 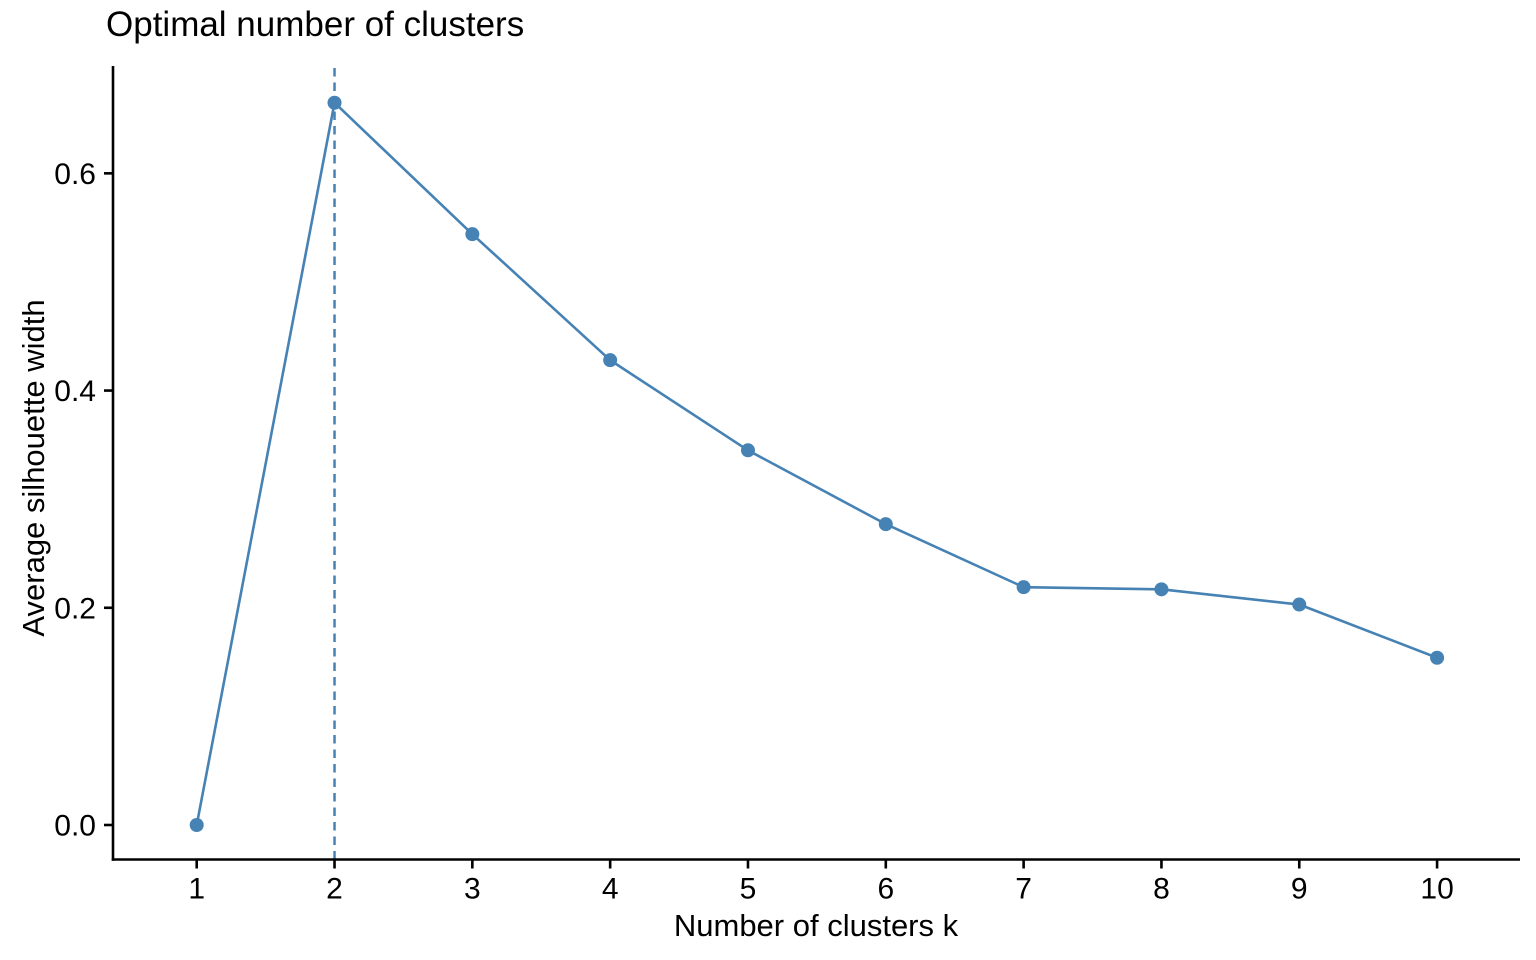 What do you see at coordinates (75, 826) in the screenshot?
I see `y-tick-label: 0.0` at bounding box center [75, 826].